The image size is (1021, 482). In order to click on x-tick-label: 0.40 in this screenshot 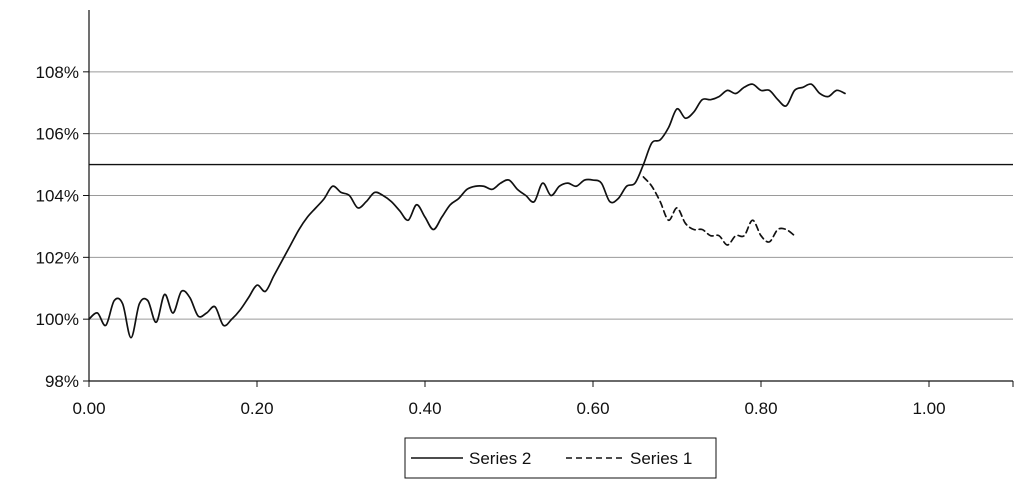, I will do `click(424, 408)`.